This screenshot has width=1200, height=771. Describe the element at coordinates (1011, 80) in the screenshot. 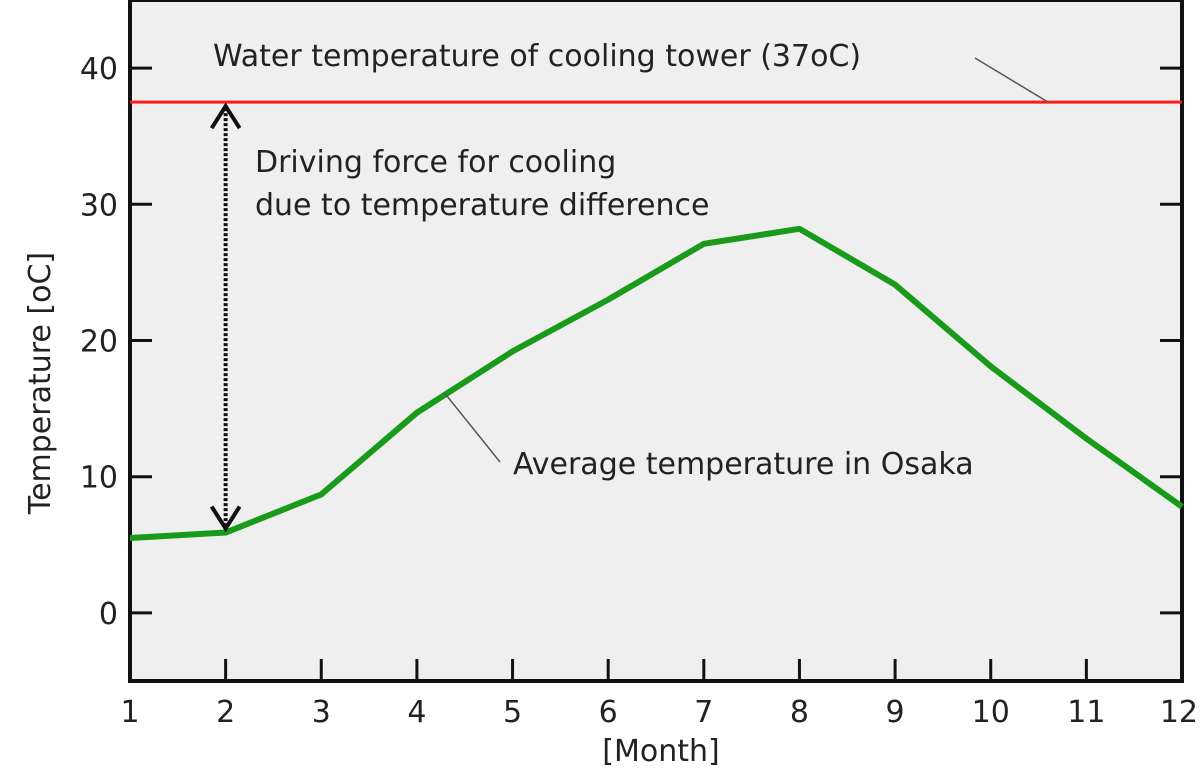

I see `reference-leader-line` at that location.